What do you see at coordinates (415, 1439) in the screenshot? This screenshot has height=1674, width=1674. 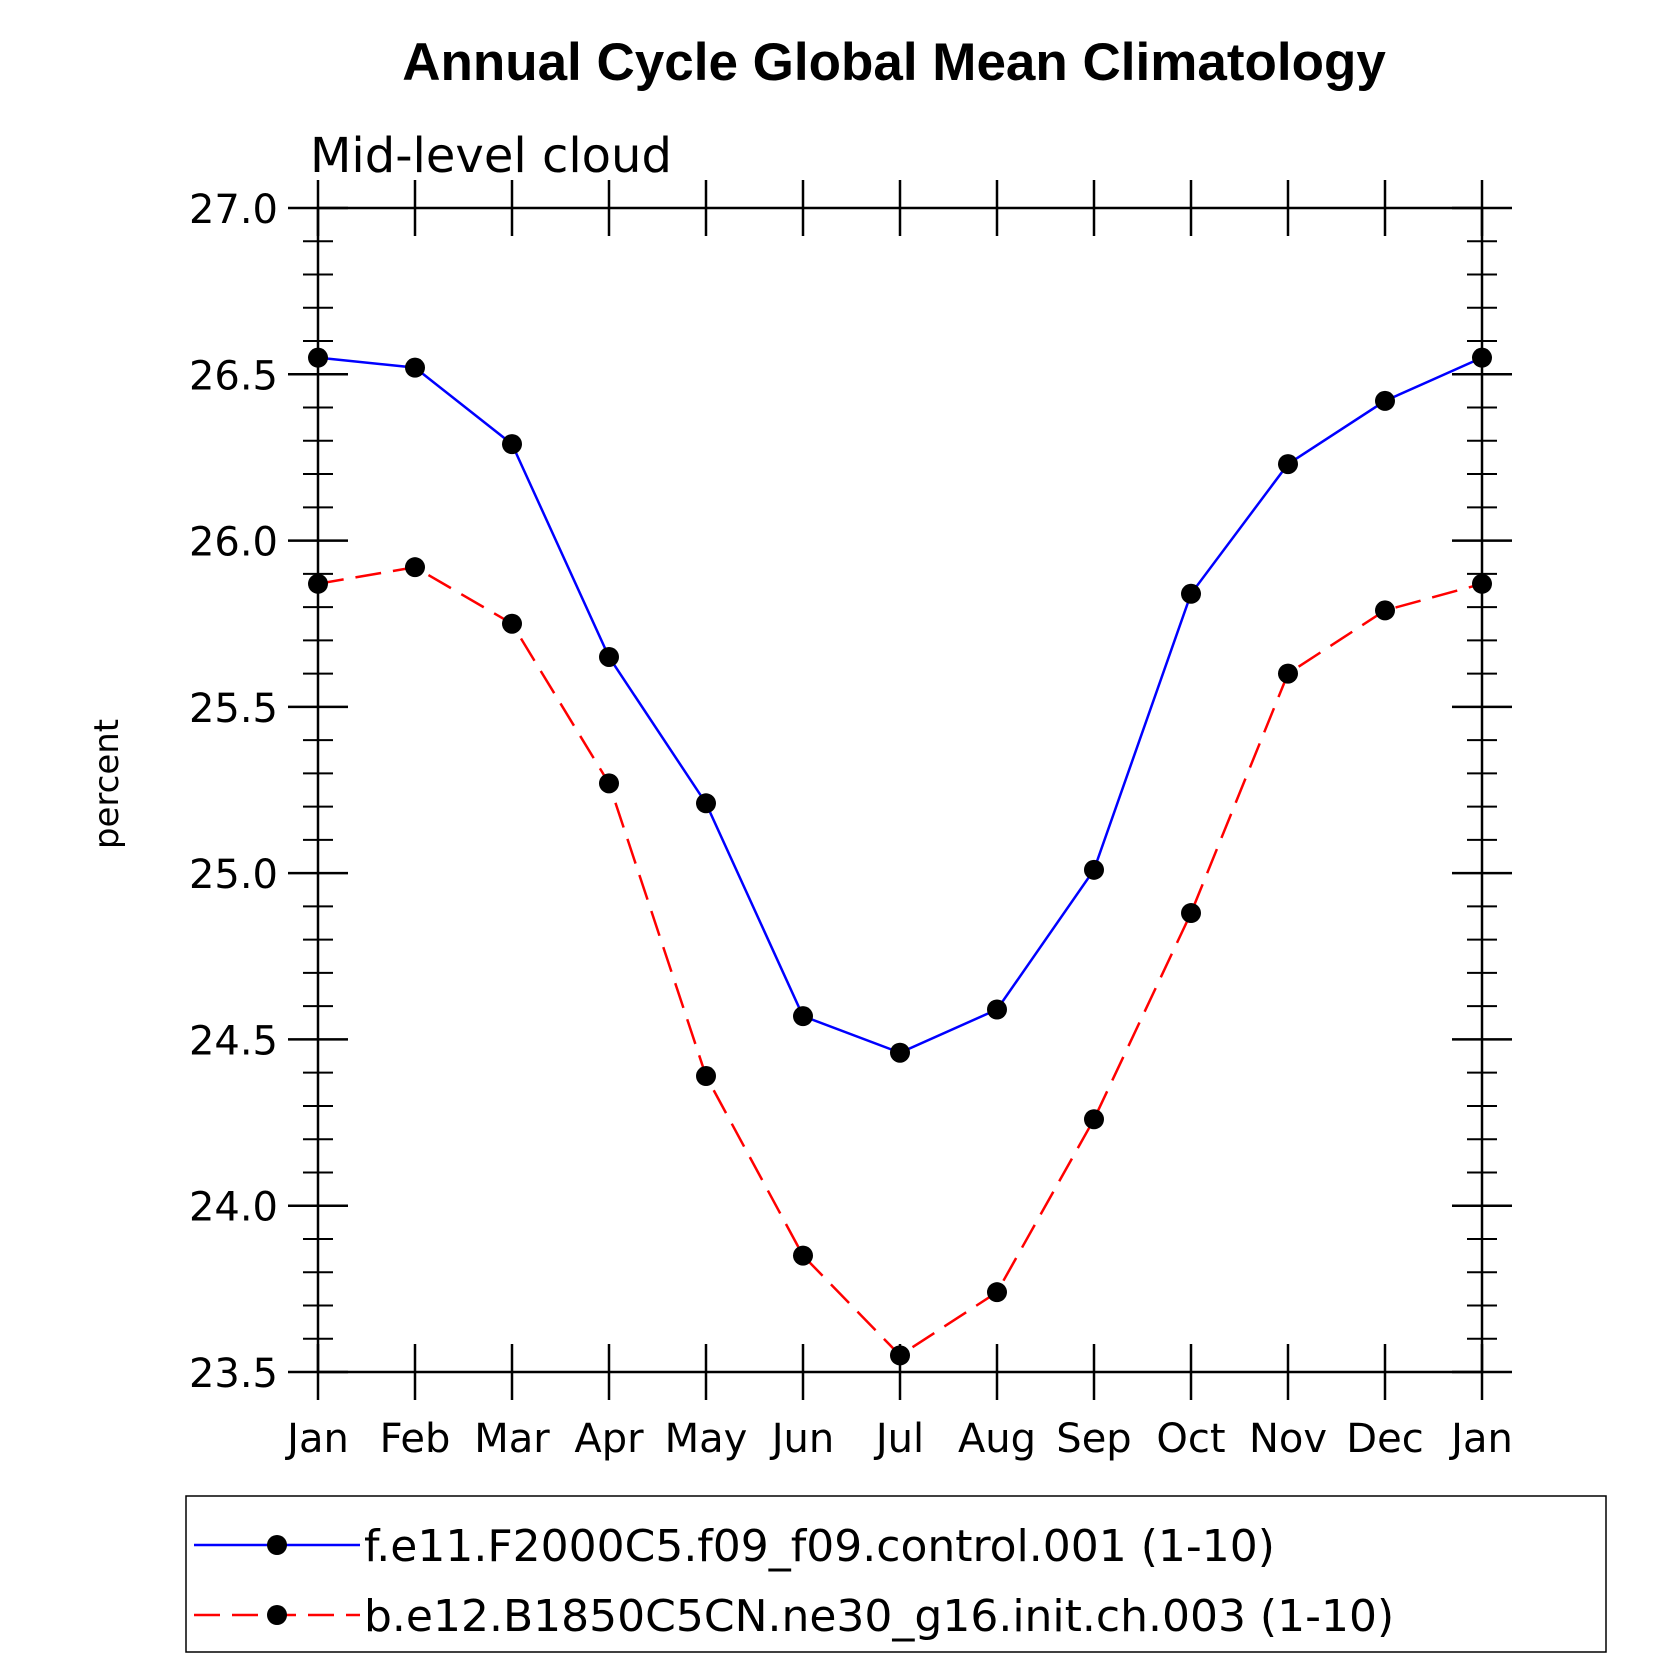 I see `x-tick-label: Feb` at bounding box center [415, 1439].